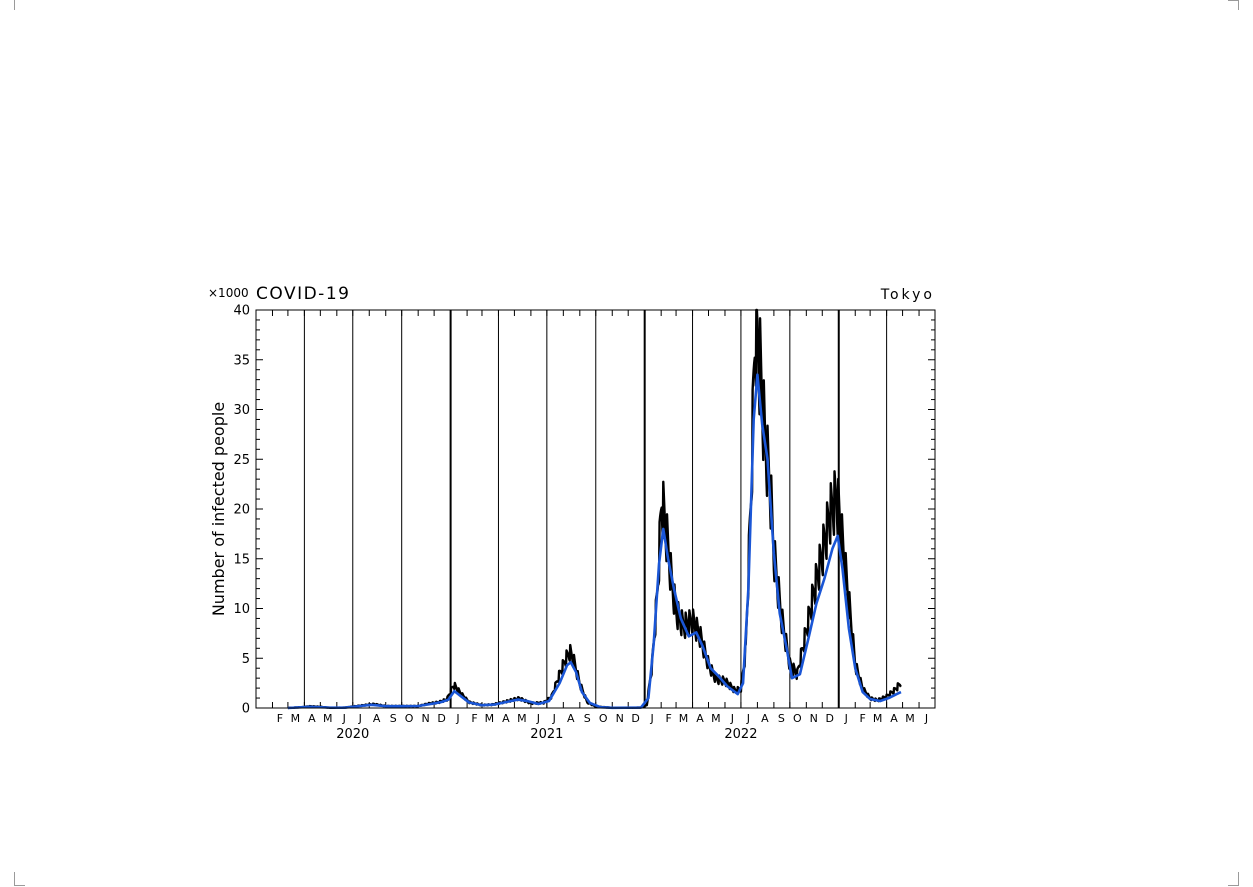 This screenshot has width=1253, height=887. Describe the element at coordinates (246, 709) in the screenshot. I see `y-tick-label: 0` at that location.